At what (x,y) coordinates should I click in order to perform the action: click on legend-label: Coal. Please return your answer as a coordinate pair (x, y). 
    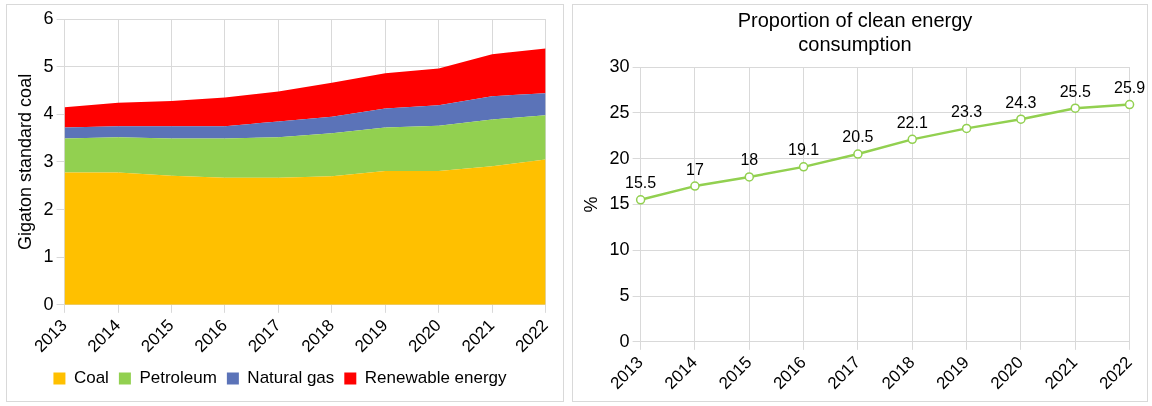
    Looking at the image, I should click on (91, 378).